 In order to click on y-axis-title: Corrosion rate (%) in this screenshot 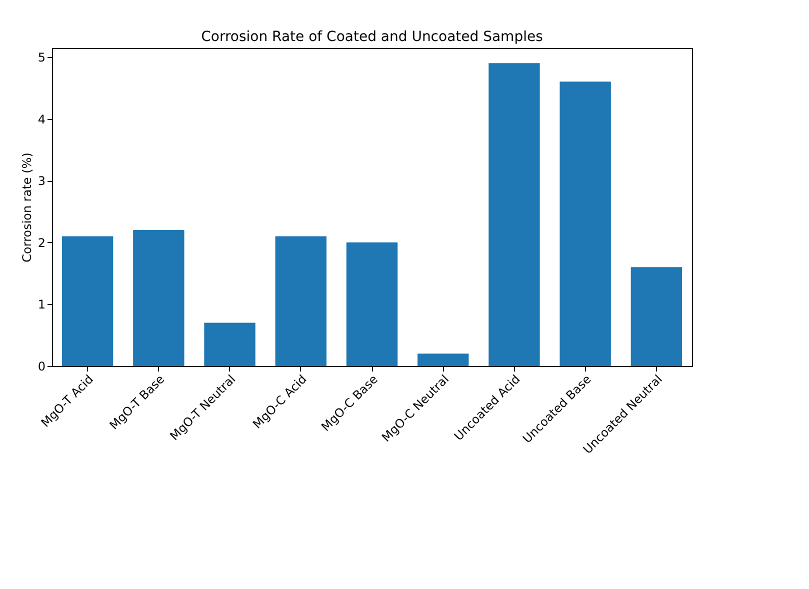, I will do `click(27, 207)`.